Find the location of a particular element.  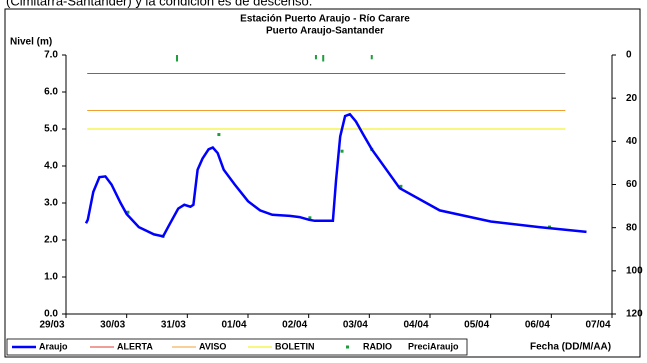

y-tick-label: 3.0 is located at coordinates (51, 203).